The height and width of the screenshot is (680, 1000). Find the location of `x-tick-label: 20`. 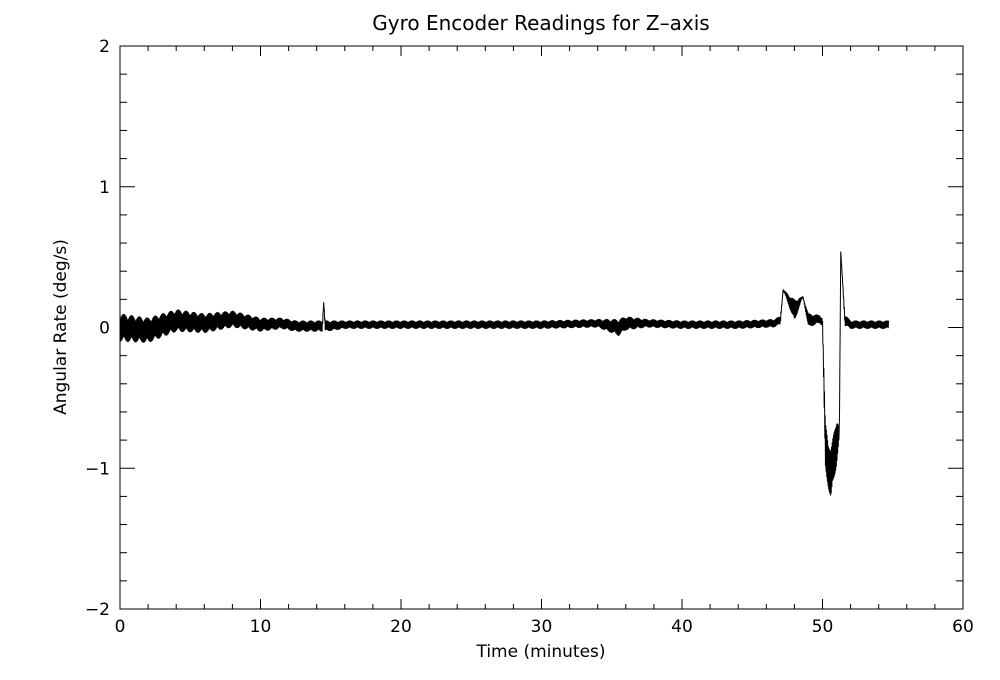

x-tick-label: 20 is located at coordinates (401, 627).